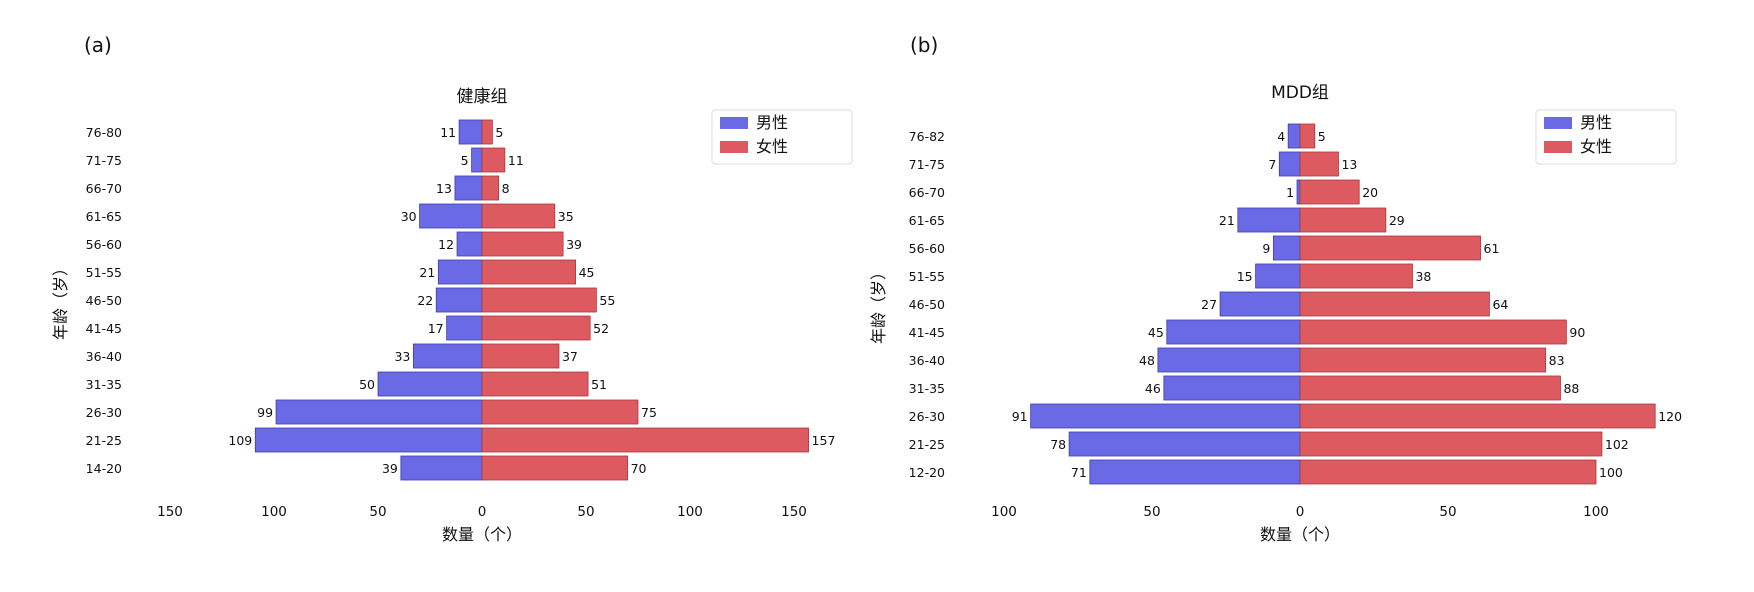 This screenshot has height=592, width=1754. Describe the element at coordinates (1281, 136) in the screenshot. I see `data-label-male: 4` at that location.